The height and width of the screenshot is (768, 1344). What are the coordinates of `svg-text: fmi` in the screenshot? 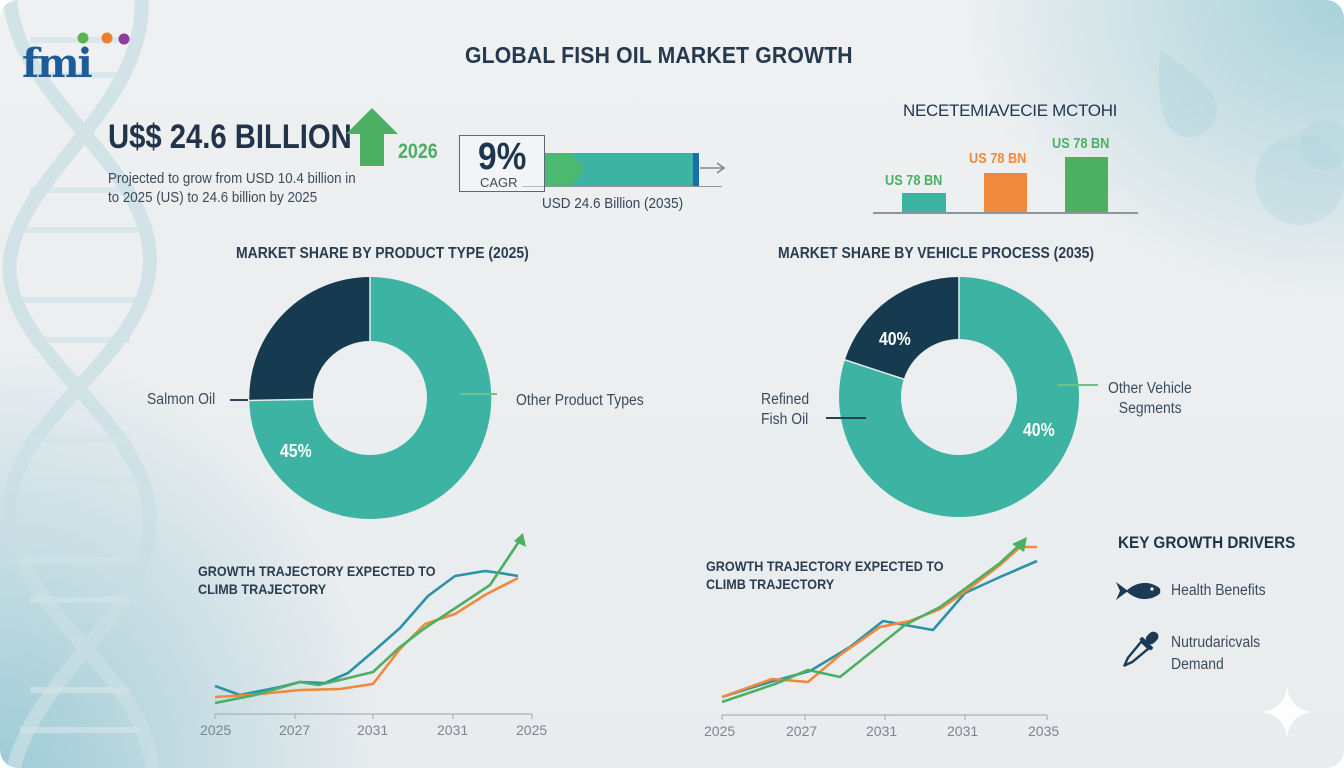 It's located at (57, 60).